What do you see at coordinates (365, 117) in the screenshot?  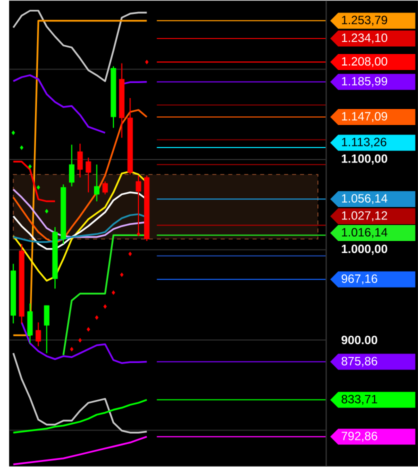 I see `ref-line-label: 1.147,09` at bounding box center [365, 117].